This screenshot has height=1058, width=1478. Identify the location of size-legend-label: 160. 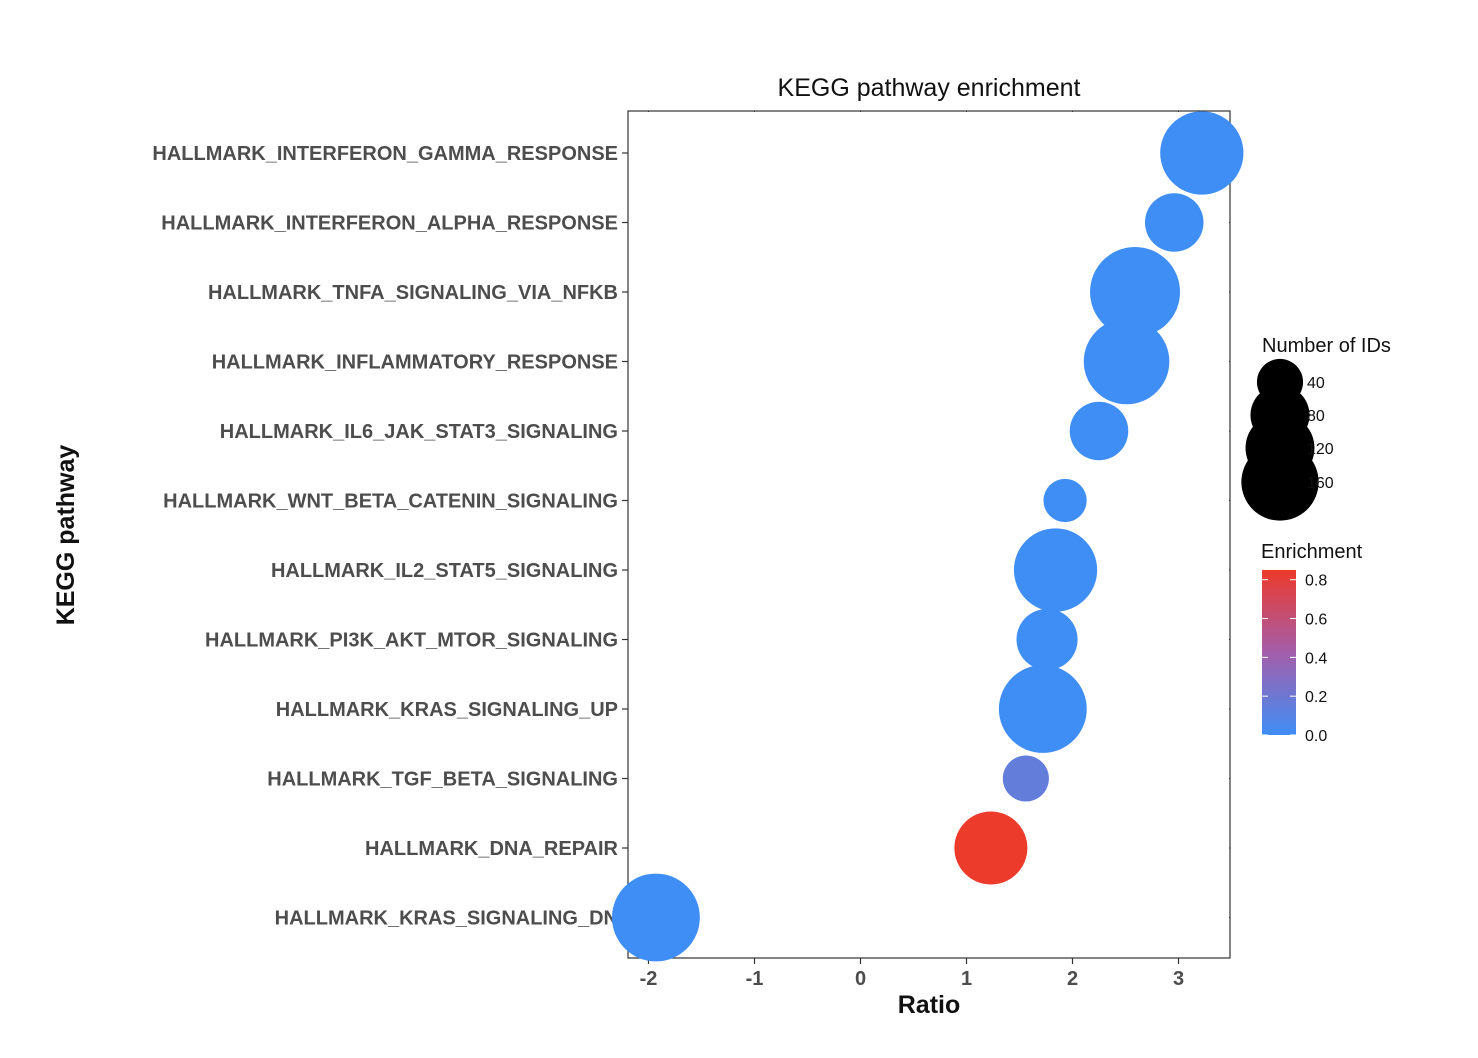
(1320, 483).